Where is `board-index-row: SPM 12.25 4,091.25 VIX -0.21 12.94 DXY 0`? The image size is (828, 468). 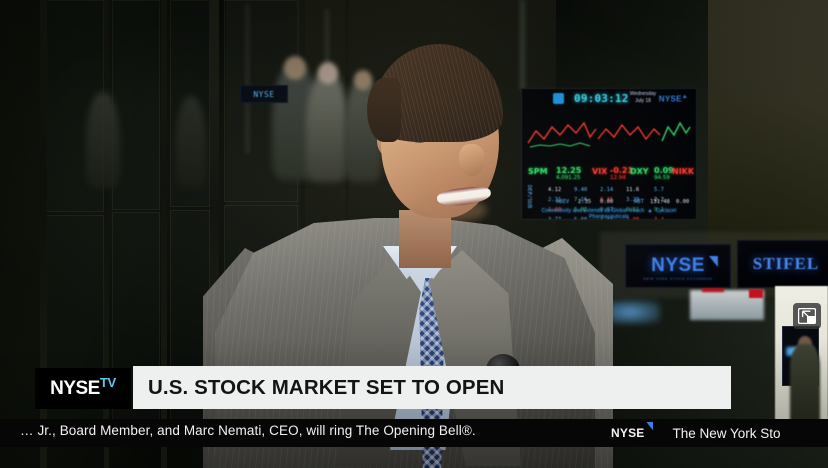
board-index-row: SPM 12.25 4,091.25 VIX -0.21 12.94 DXY 0 is located at coordinates (609, 173).